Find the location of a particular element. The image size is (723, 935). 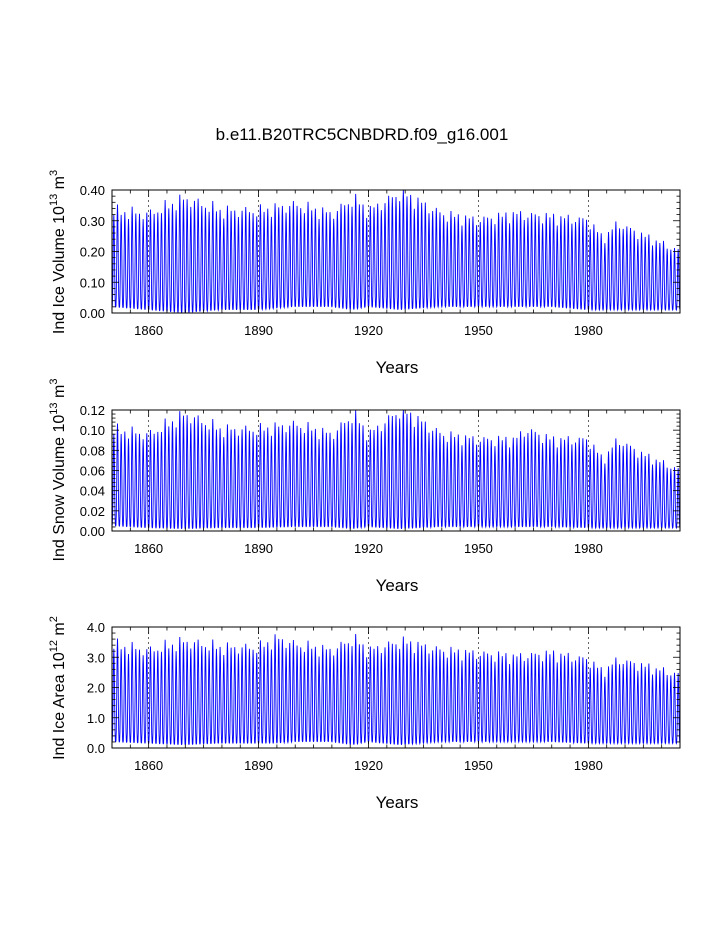

y-tick-label: 0.06 is located at coordinates (92, 471).